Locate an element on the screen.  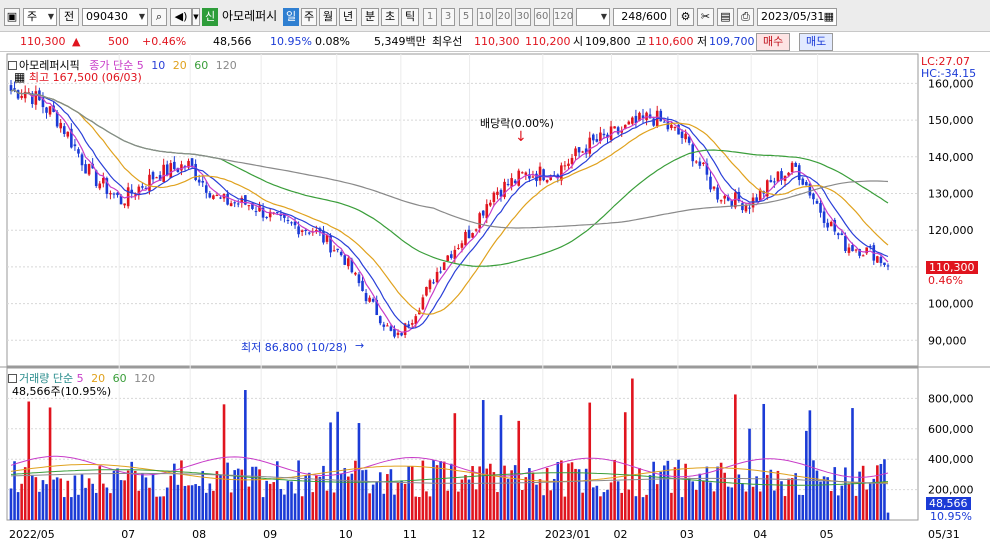
save-icon: ▤ is located at coordinates (725, 17).